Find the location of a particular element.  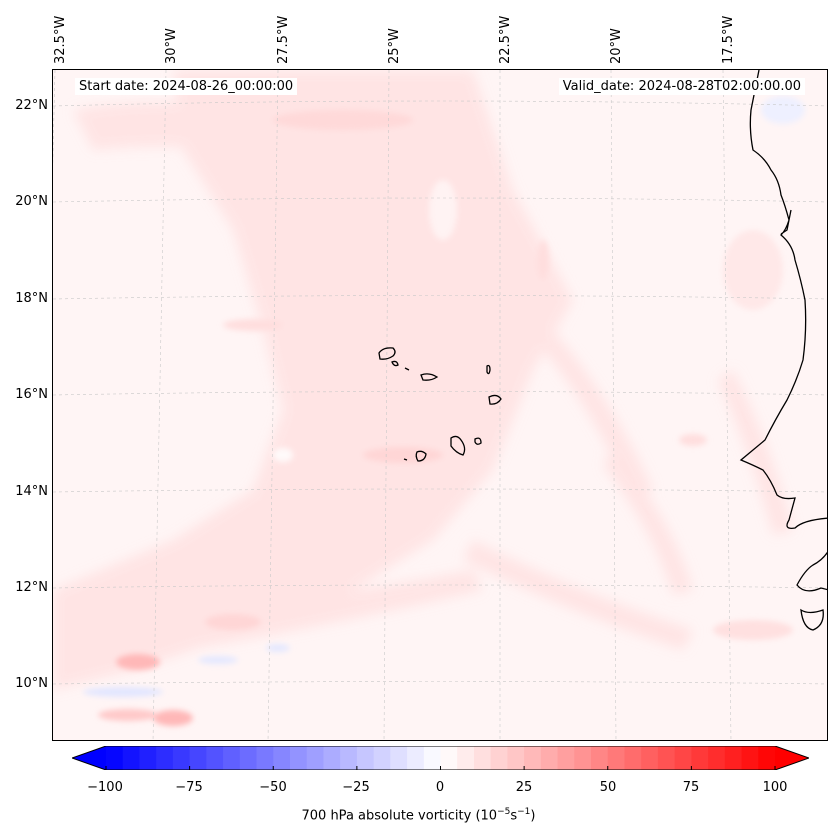

lon-label-20w: 20°W is located at coordinates (616, 46).